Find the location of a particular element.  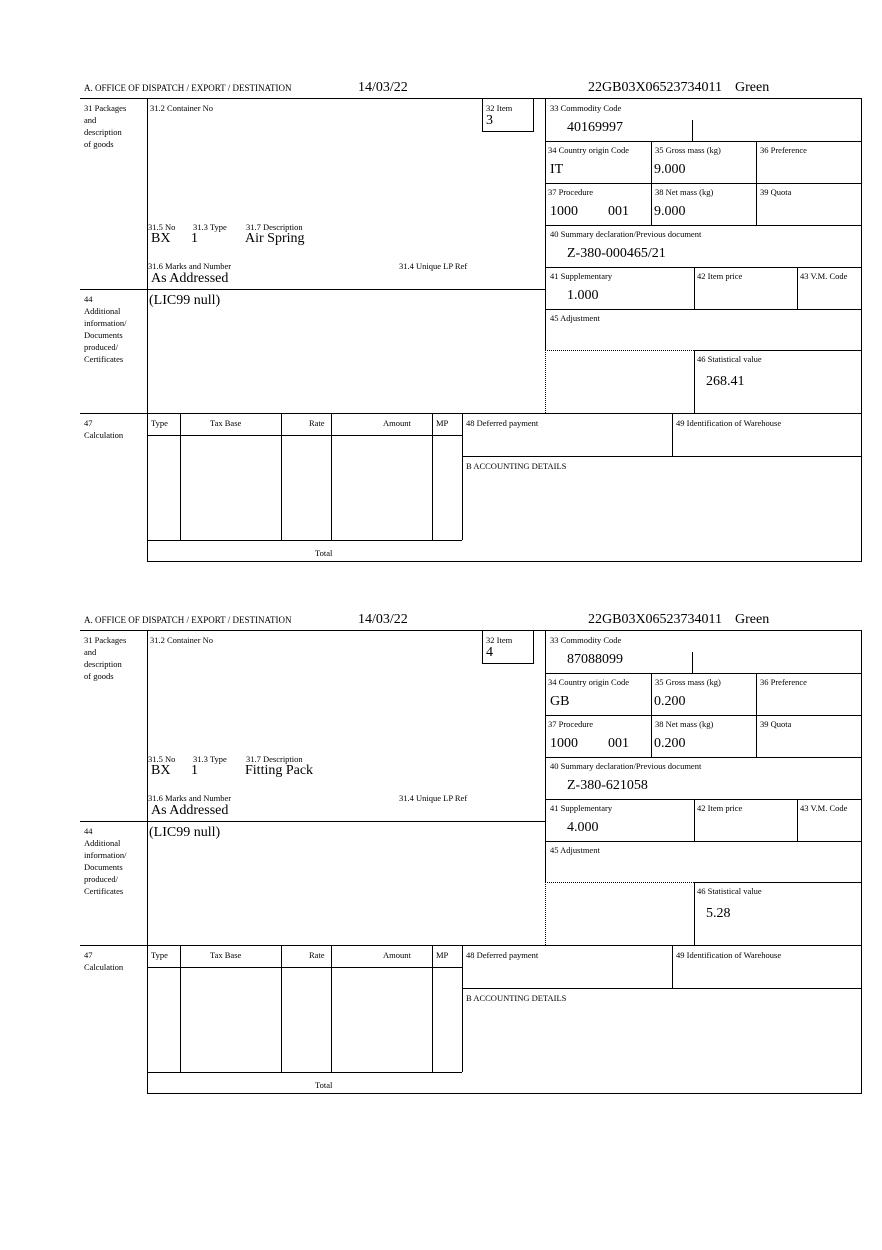

commodity-label: 33 Commodity Code is located at coordinates (586, 640).